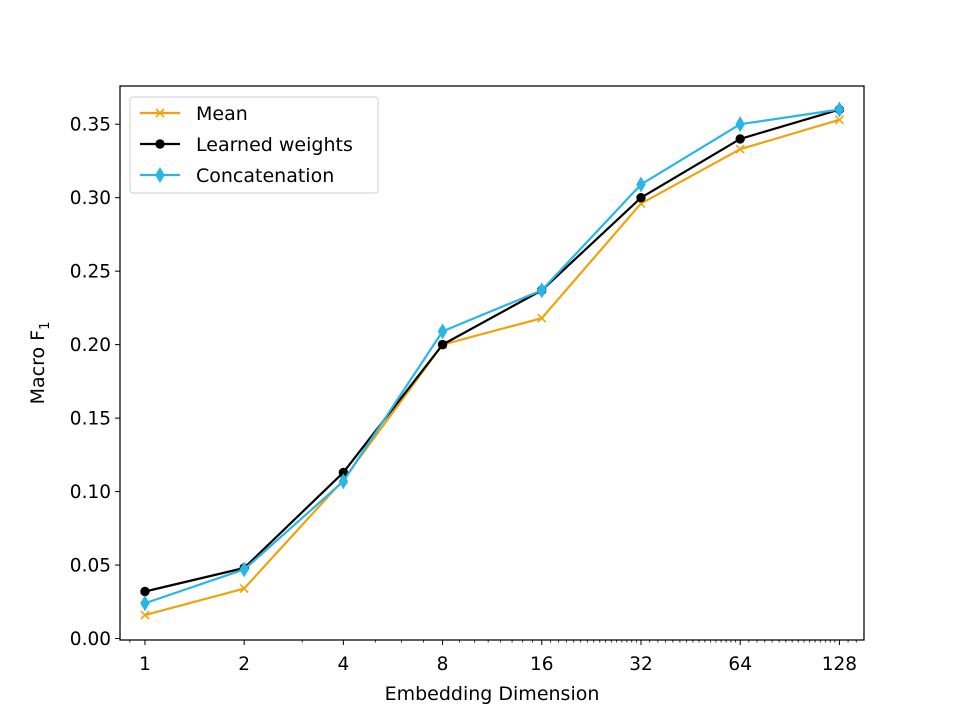  What do you see at coordinates (222, 114) in the screenshot?
I see `legend-label: Mean` at bounding box center [222, 114].